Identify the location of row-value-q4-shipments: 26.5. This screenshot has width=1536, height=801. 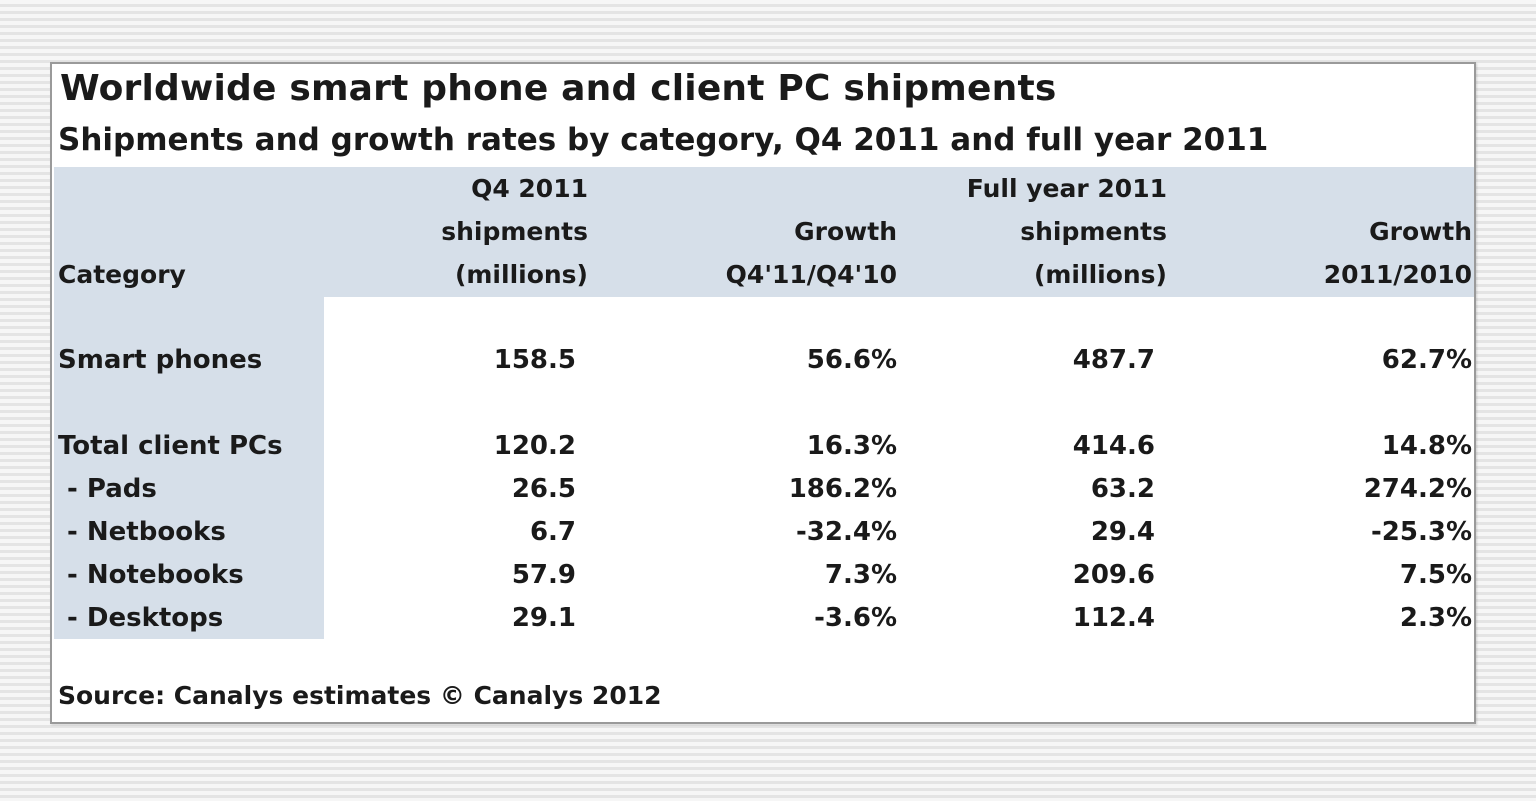
(543, 489).